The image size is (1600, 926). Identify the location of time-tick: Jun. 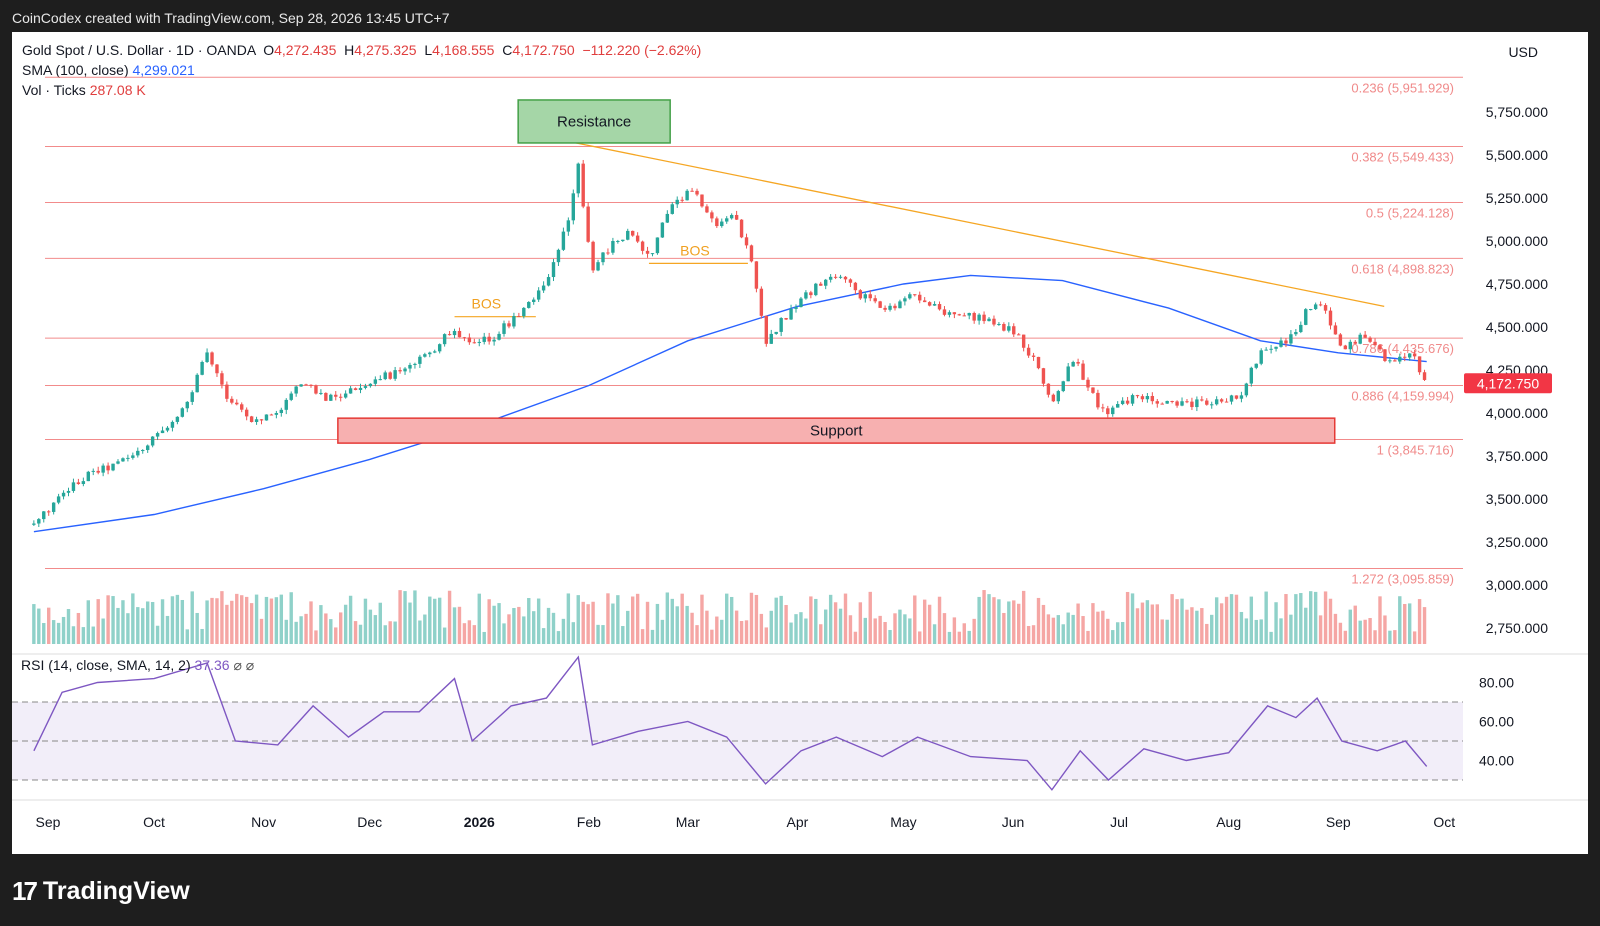
(1013, 822).